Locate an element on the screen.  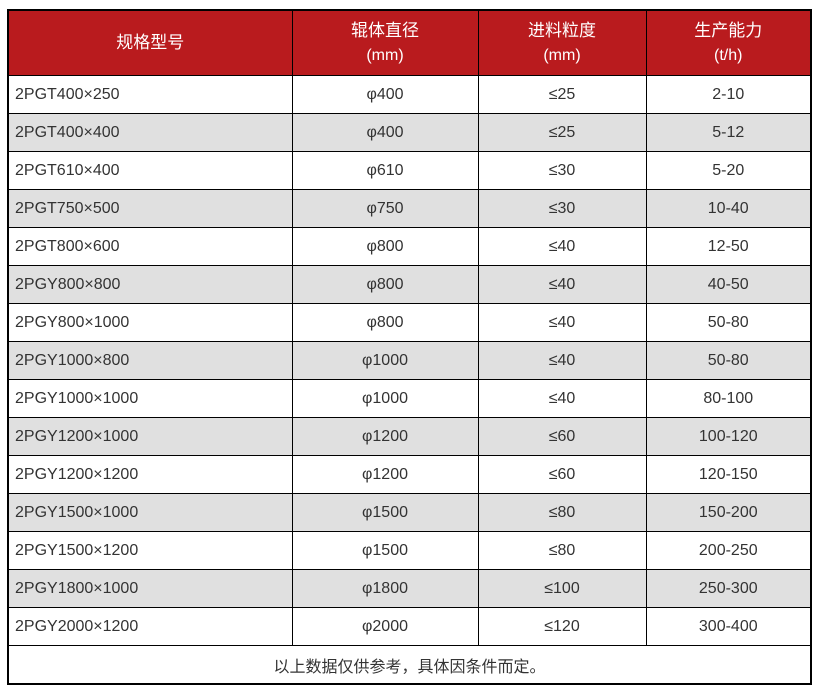
cell-model: 2PGY1800×1000 is located at coordinates (150, 588).